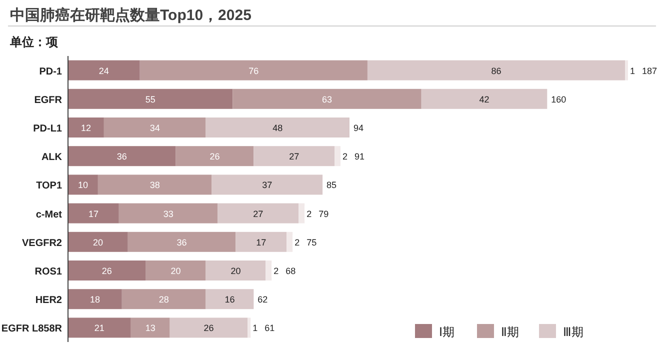 The image size is (665, 350). What do you see at coordinates (263, 299) in the screenshot?
I see `total-label: 62` at bounding box center [263, 299].